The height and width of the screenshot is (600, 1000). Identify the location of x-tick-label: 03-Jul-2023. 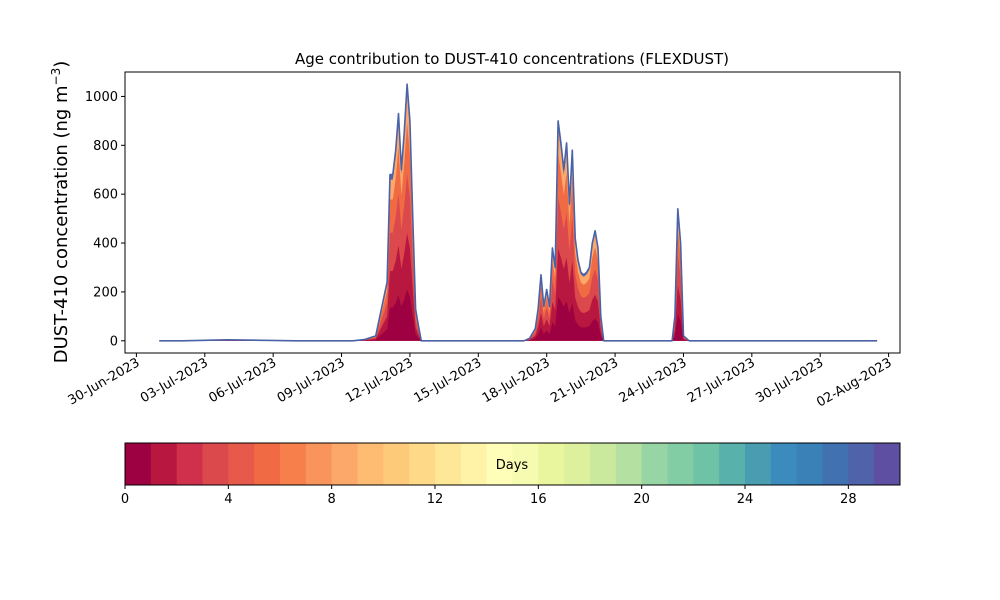
(174, 380).